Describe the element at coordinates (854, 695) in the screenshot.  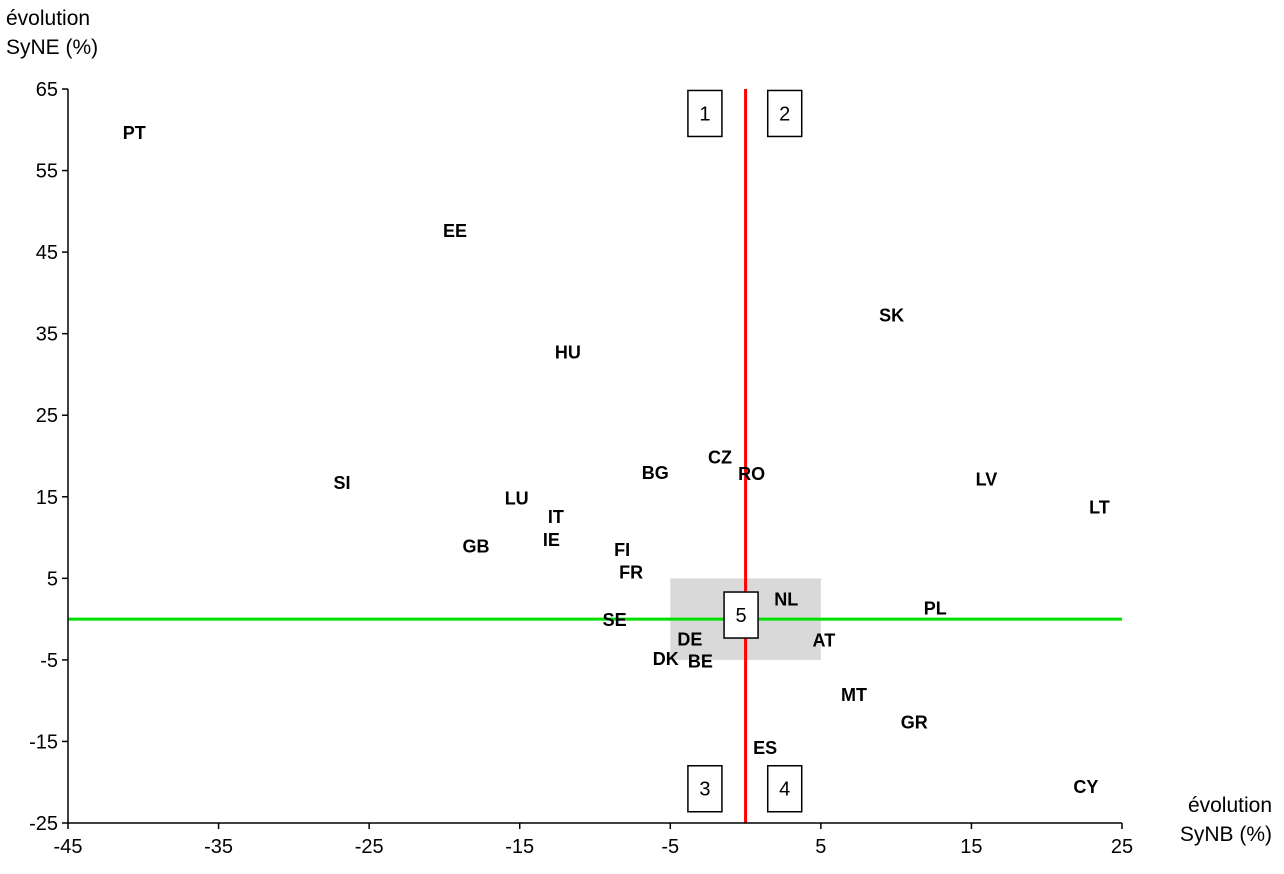
I see `point-label-mt: MT` at that location.